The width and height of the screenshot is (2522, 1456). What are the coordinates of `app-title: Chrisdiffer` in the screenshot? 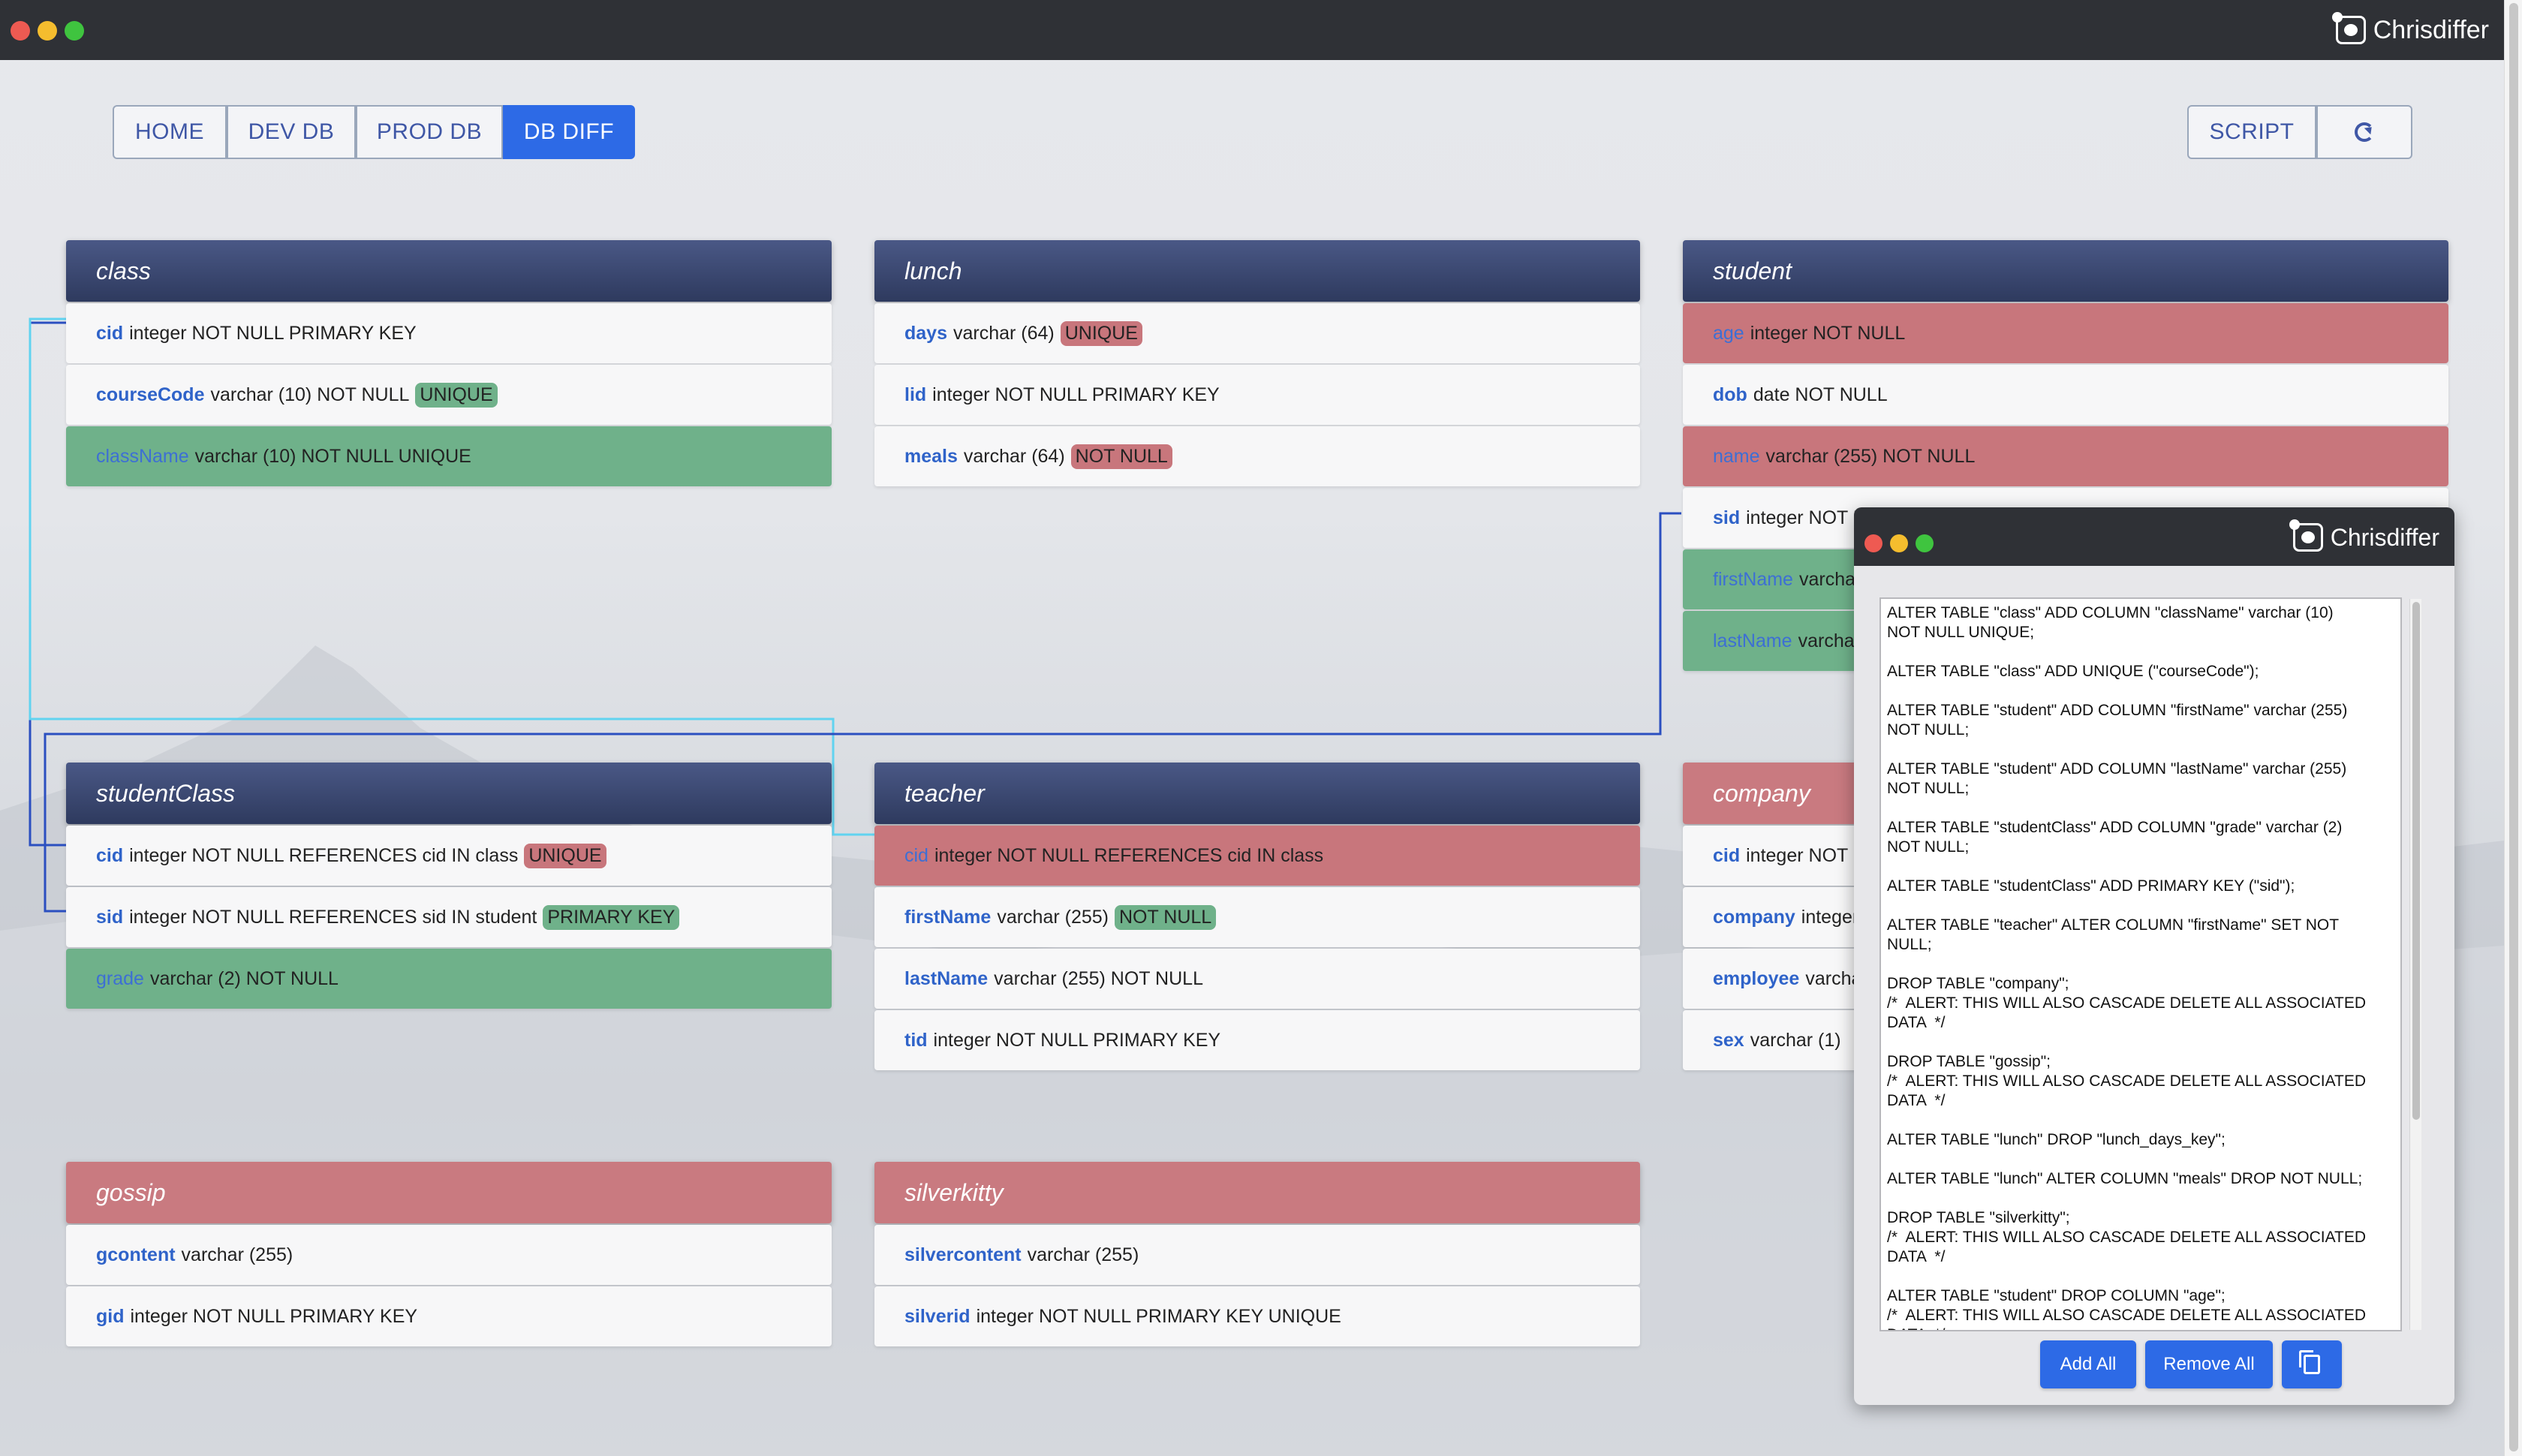 It's located at (2431, 29).